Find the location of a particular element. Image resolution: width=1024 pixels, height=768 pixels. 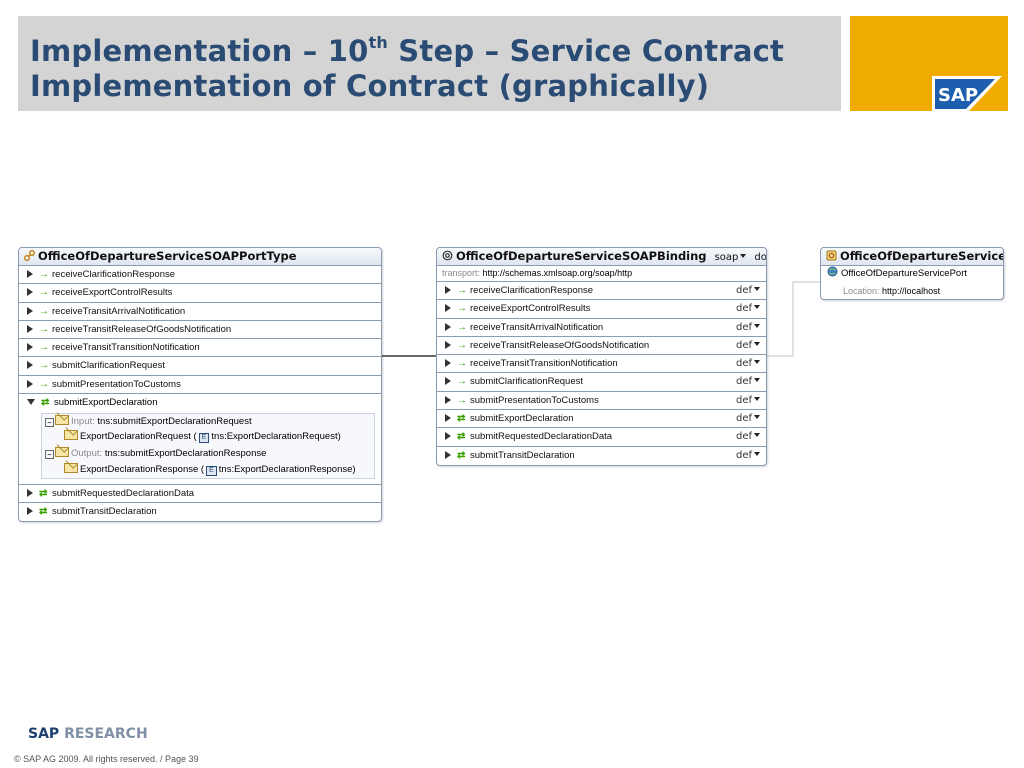

swap-arrows-icon: ⇄ is located at coordinates (45, 403).